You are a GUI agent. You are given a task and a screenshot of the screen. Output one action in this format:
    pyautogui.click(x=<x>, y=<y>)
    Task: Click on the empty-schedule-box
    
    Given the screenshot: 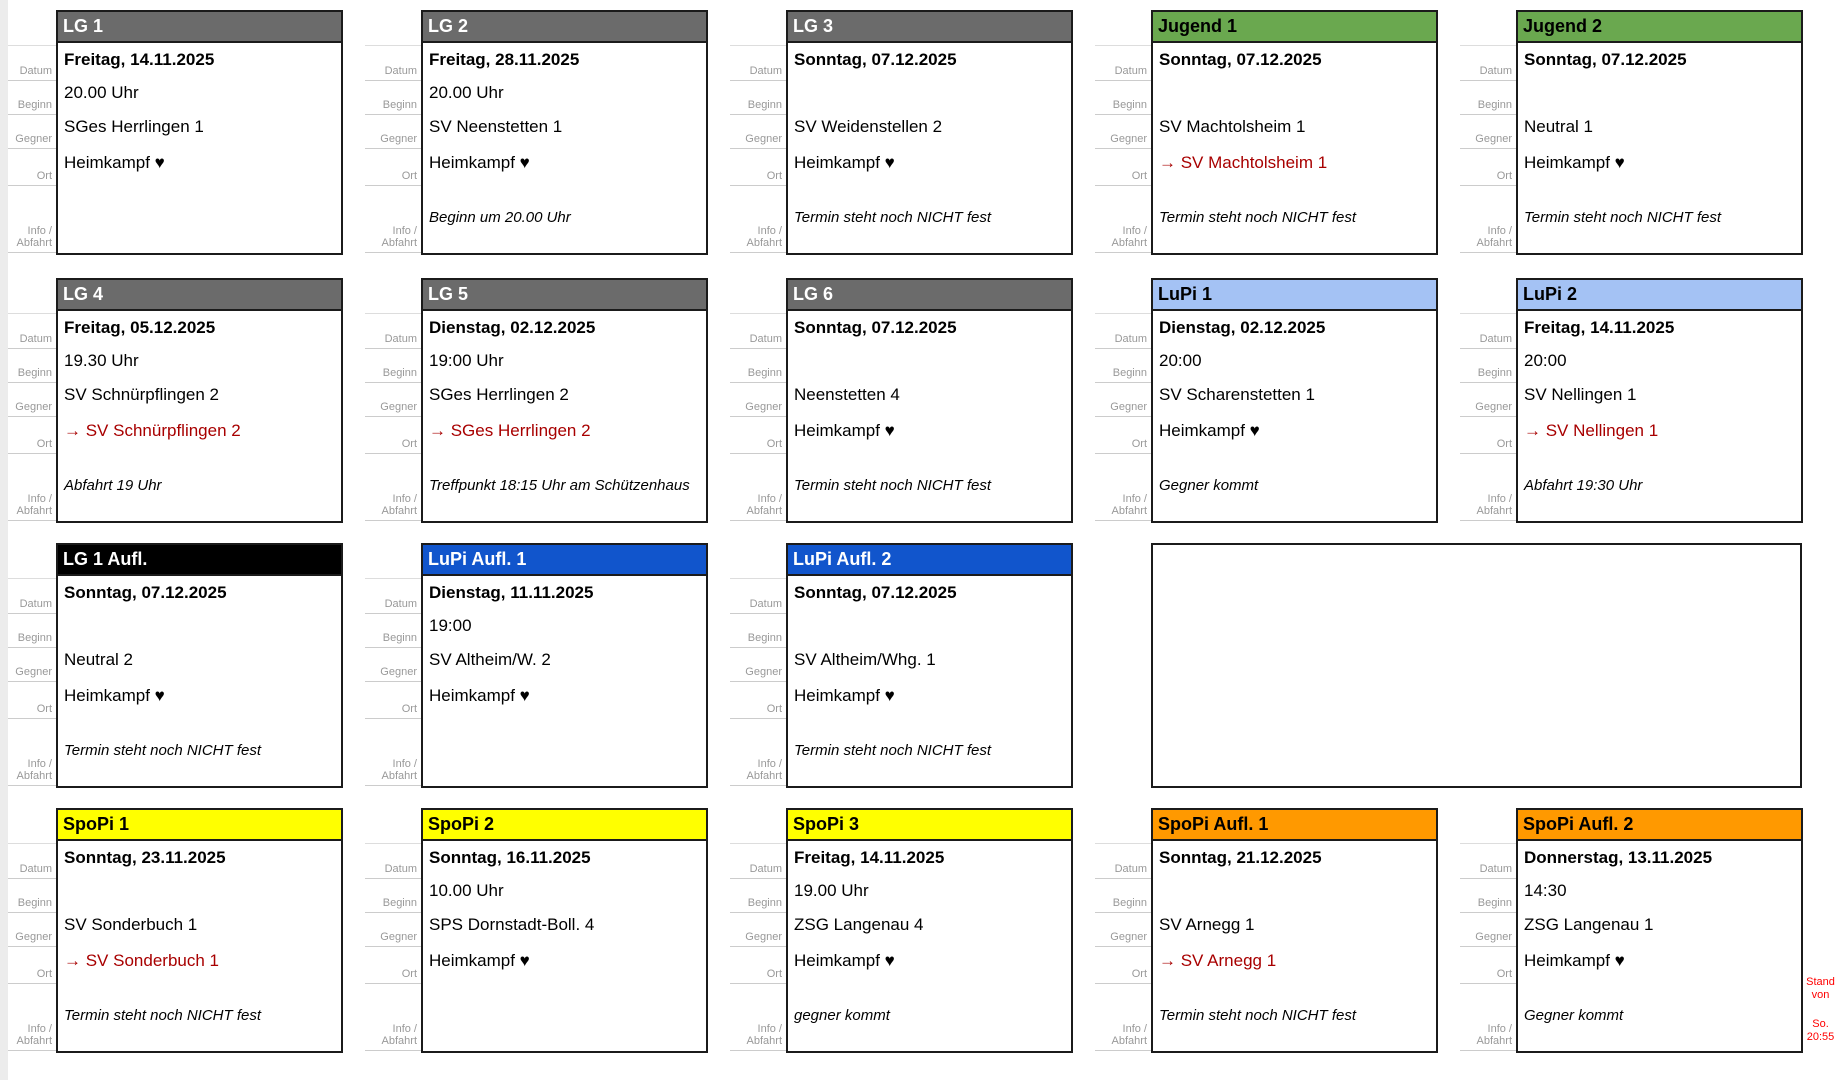 What is the action you would take?
    pyautogui.click(x=1476, y=665)
    